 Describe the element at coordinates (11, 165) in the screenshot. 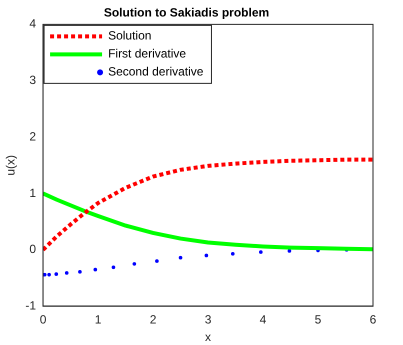

I see `y-axis-title: u(x)` at that location.